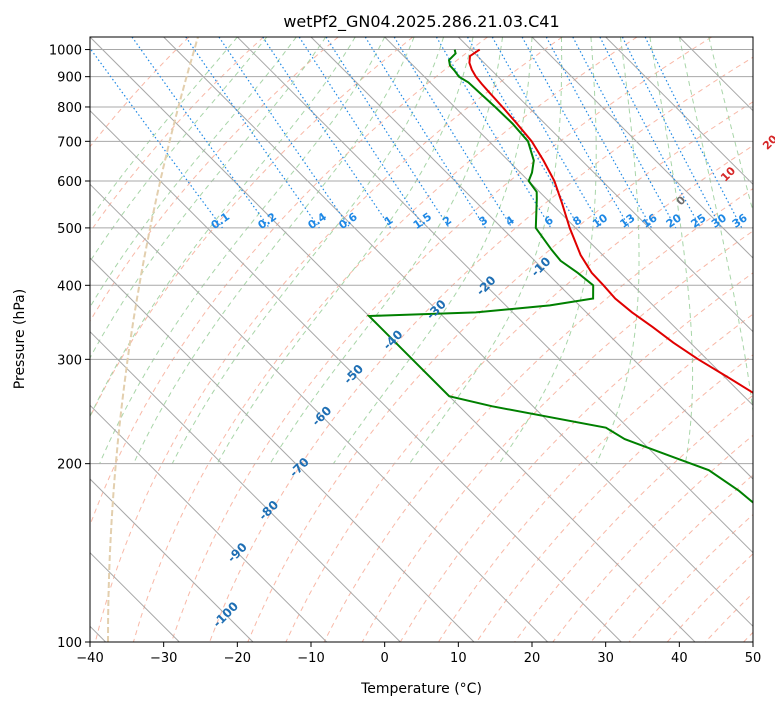 Image resolution: width=775 pixels, height=708 pixels. I want to click on y-tick-label: 200, so click(69, 465).